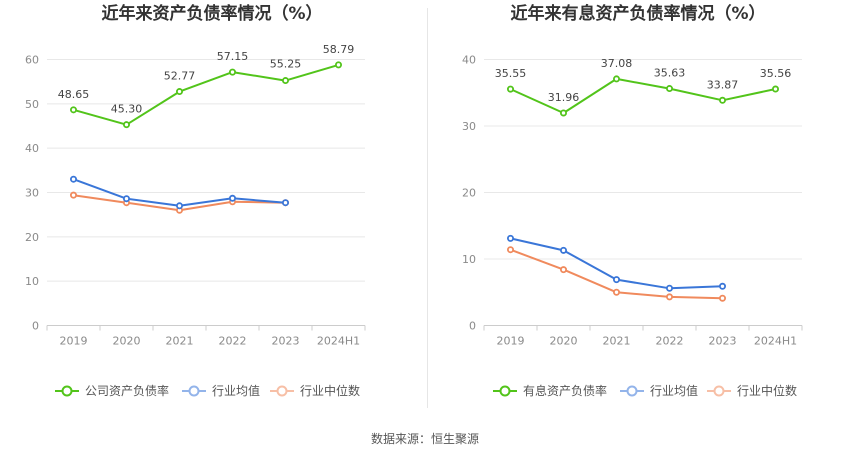  Describe the element at coordinates (74, 94) in the screenshot. I see `data-label: 48.65` at that location.